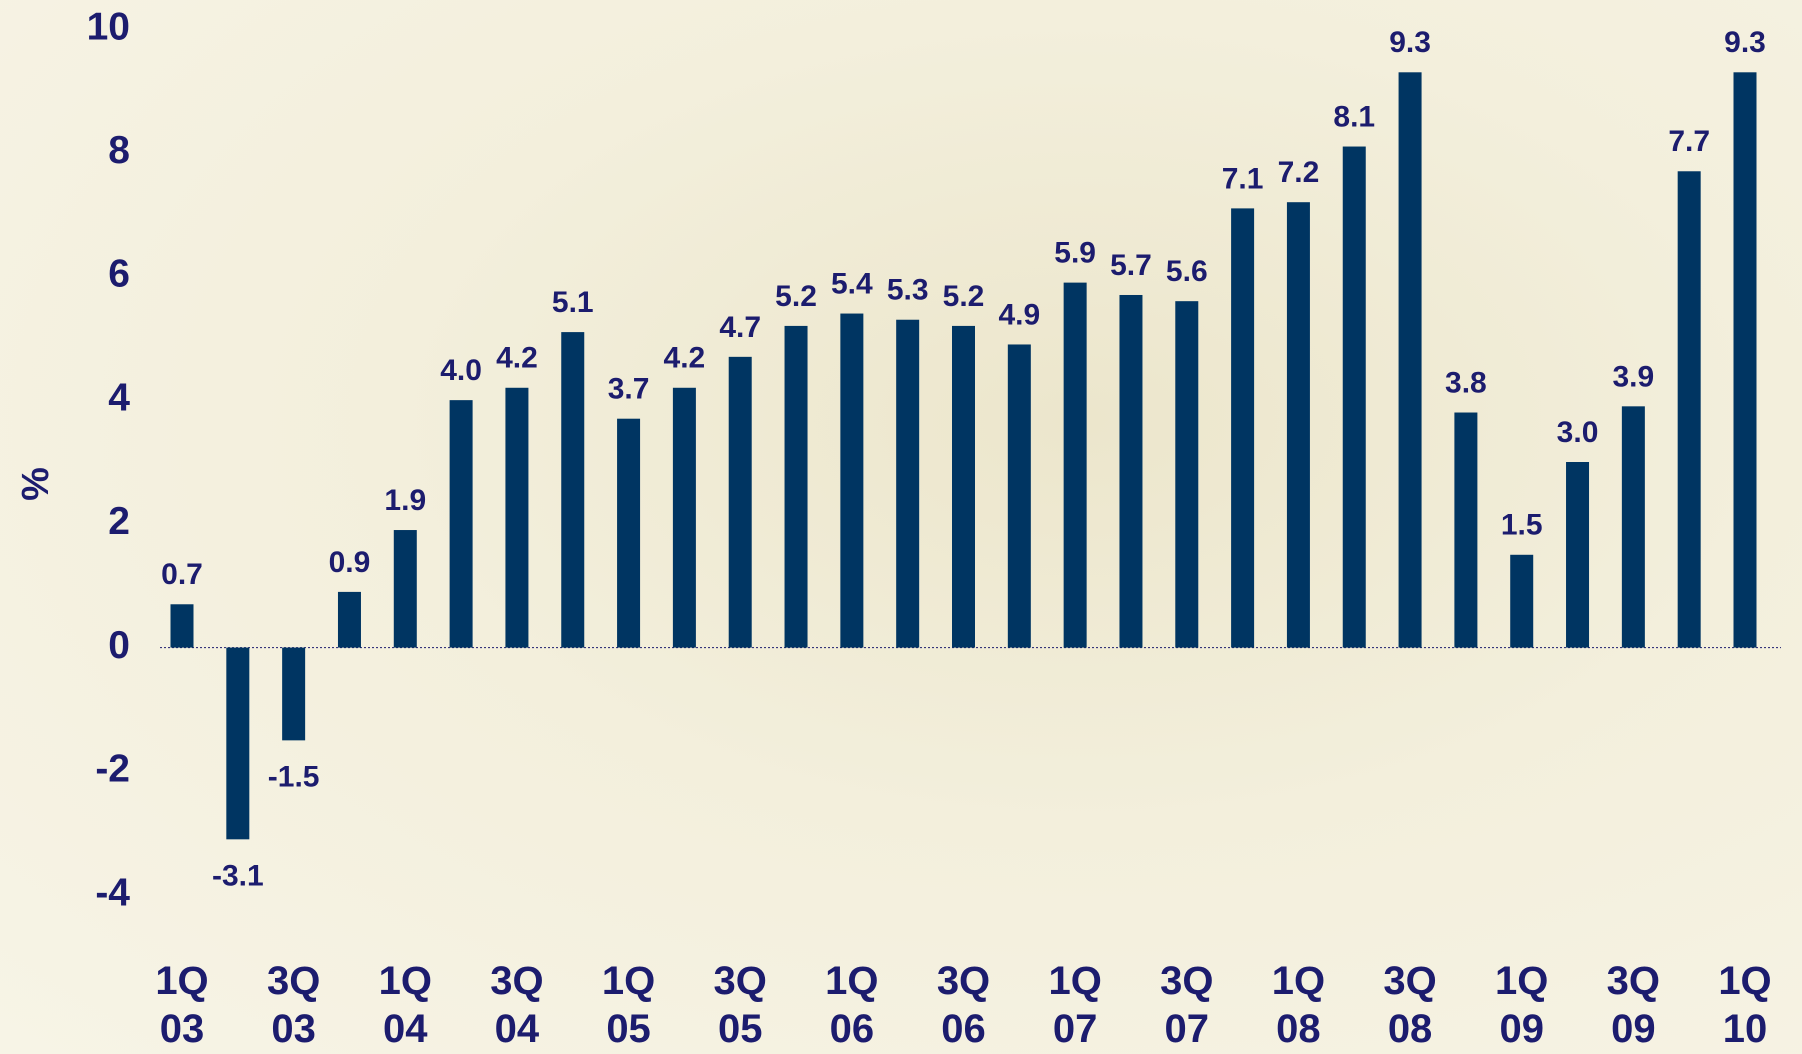  Describe the element at coordinates (238, 875) in the screenshot. I see `value-label: -3.1` at that location.